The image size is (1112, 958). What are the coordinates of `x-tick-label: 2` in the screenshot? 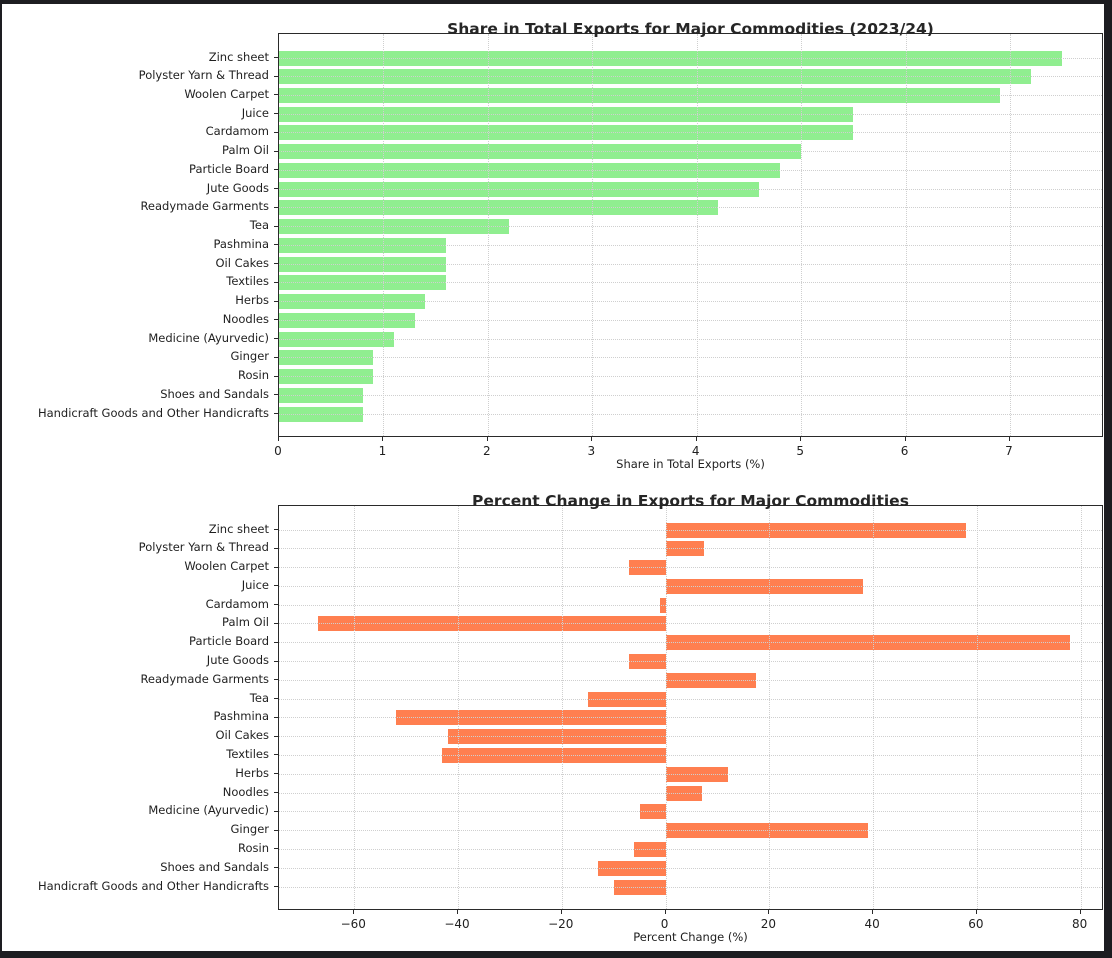 It's located at (487, 451).